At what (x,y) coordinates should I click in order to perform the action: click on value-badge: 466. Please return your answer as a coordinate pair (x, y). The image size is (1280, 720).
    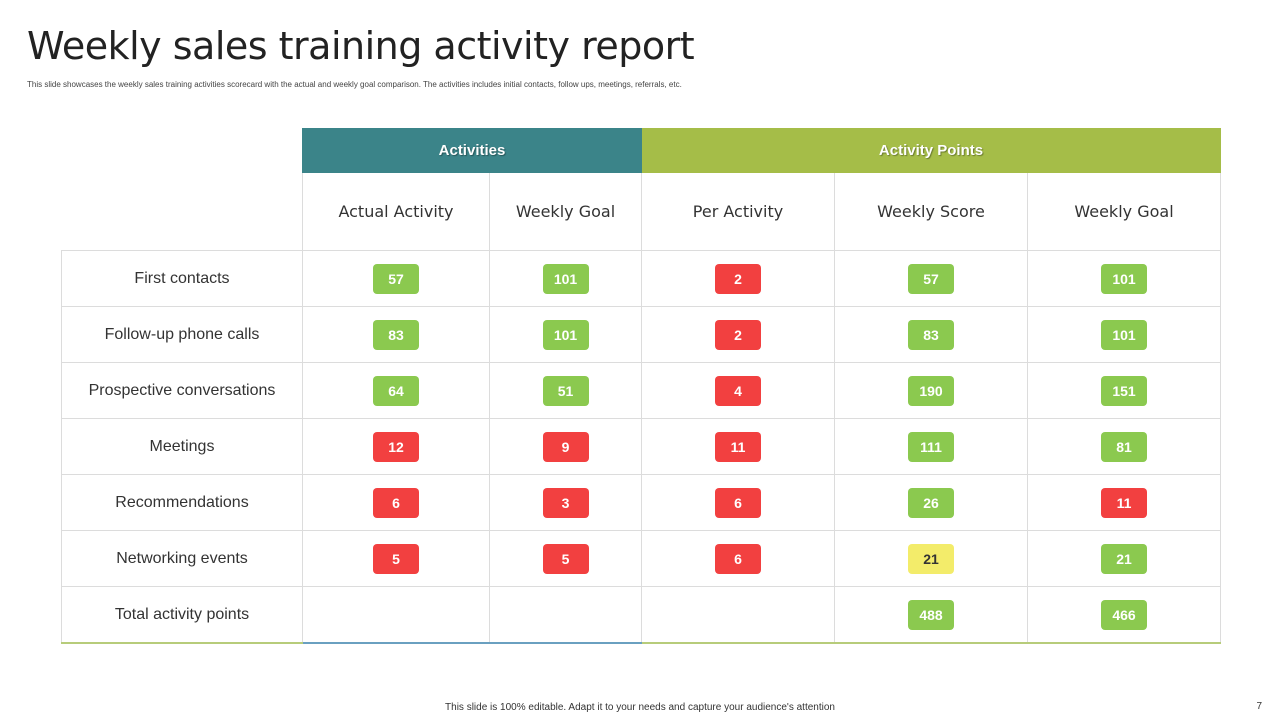
    Looking at the image, I should click on (1124, 614).